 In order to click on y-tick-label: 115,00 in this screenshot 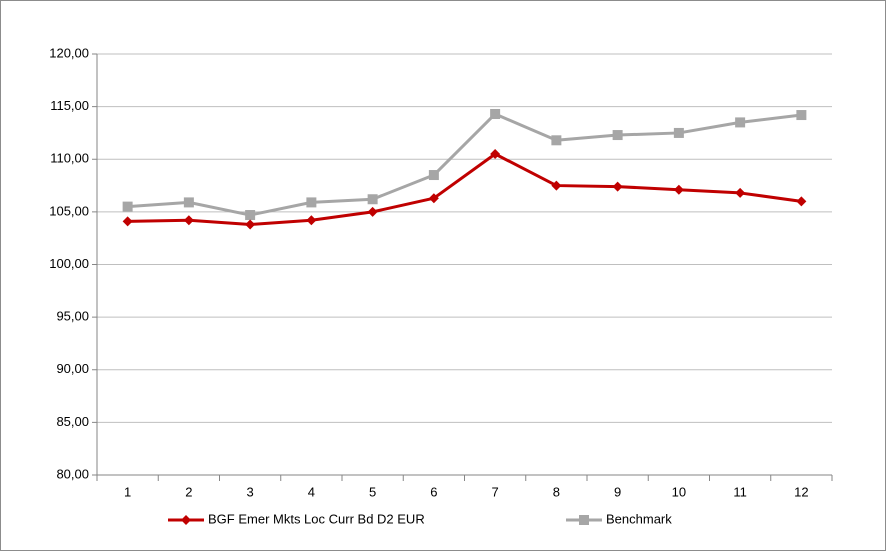, I will do `click(69, 105)`.